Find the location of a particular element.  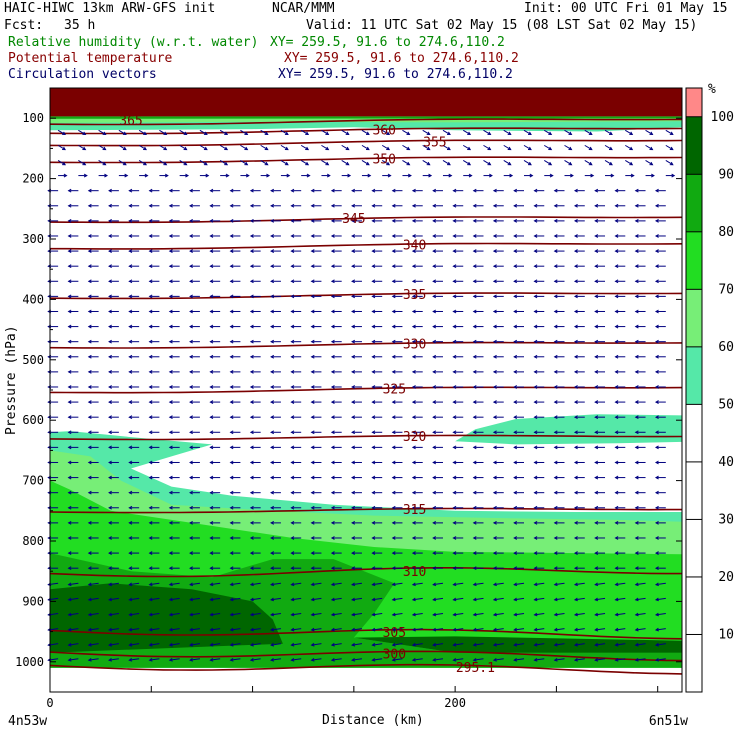

init-time: Init: 00 UTC Fri 01 May 15 is located at coordinates (626, 8).